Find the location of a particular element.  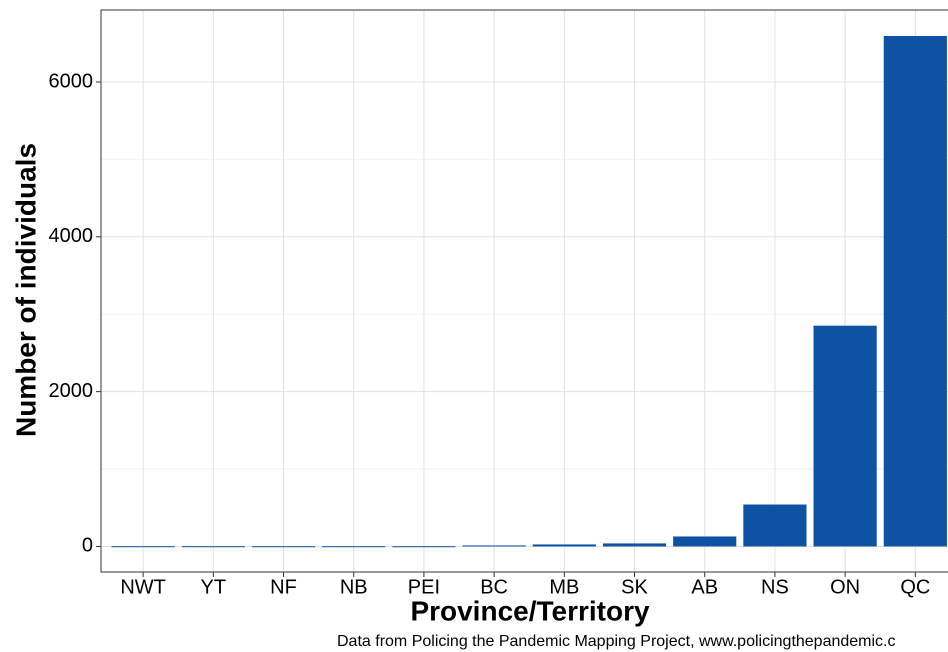

x-axis-label: Province/Territory is located at coordinates (530, 610).